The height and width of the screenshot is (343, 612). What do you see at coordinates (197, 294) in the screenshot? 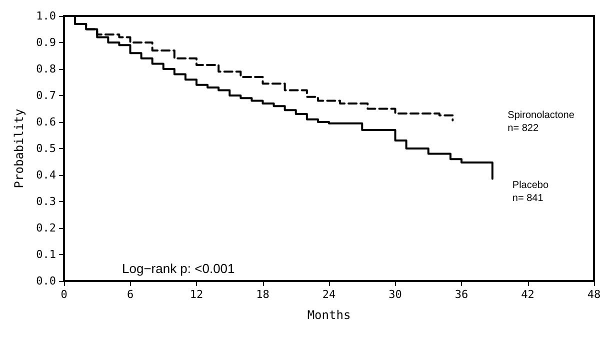
I see `x-tick-label: 12` at bounding box center [197, 294].